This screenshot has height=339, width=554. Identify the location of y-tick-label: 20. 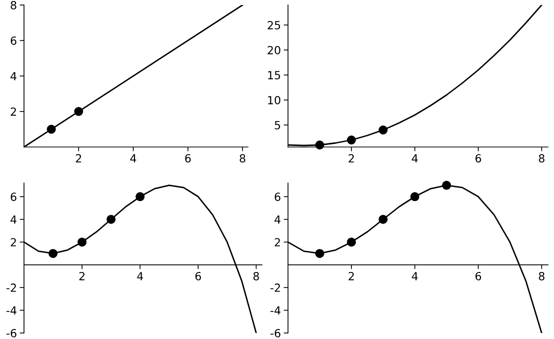
(274, 50).